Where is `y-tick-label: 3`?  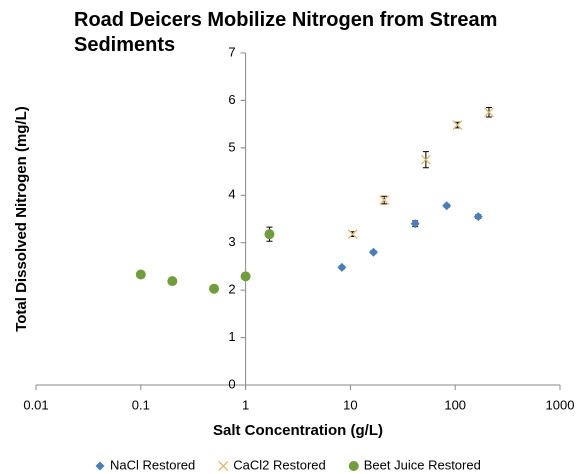
y-tick-label: 3 is located at coordinates (231, 241).